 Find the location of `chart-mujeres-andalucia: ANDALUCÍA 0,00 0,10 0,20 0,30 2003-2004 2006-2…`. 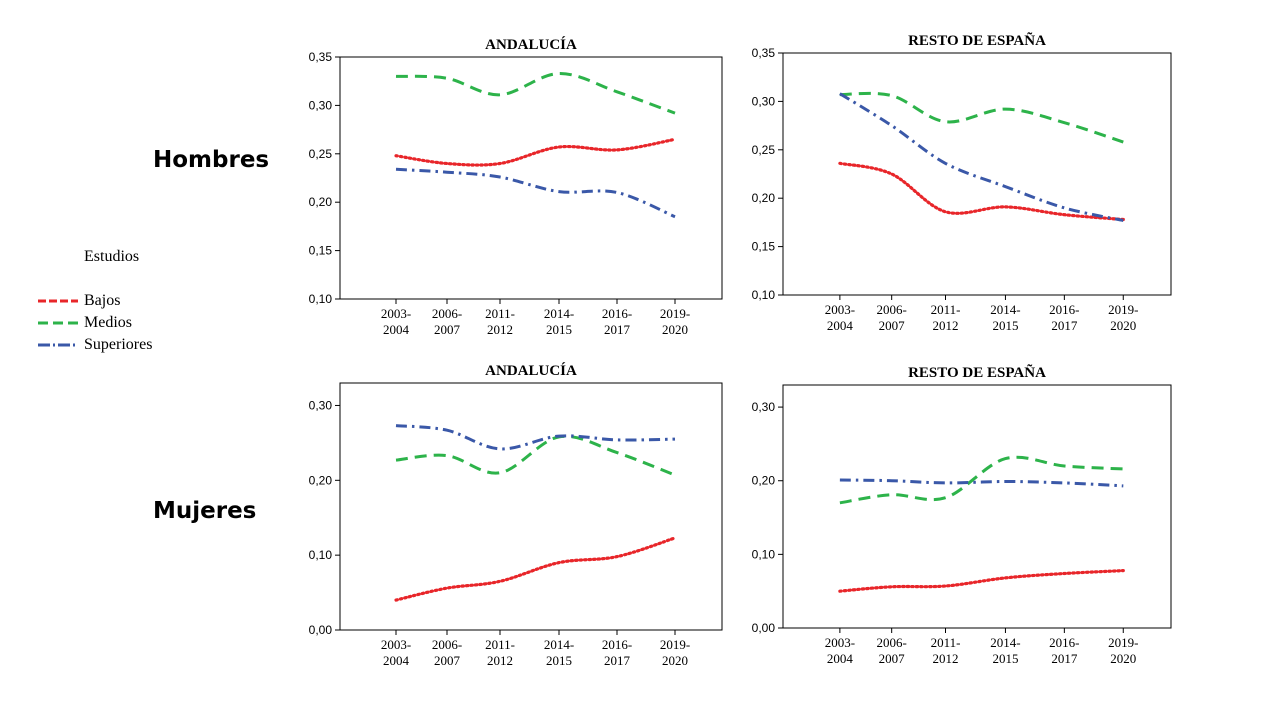

chart-mujeres-andalucia: ANDALUCÍA 0,00 0,10 0,20 0,30 2003-2004 2006-2… is located at coordinates (516, 515).